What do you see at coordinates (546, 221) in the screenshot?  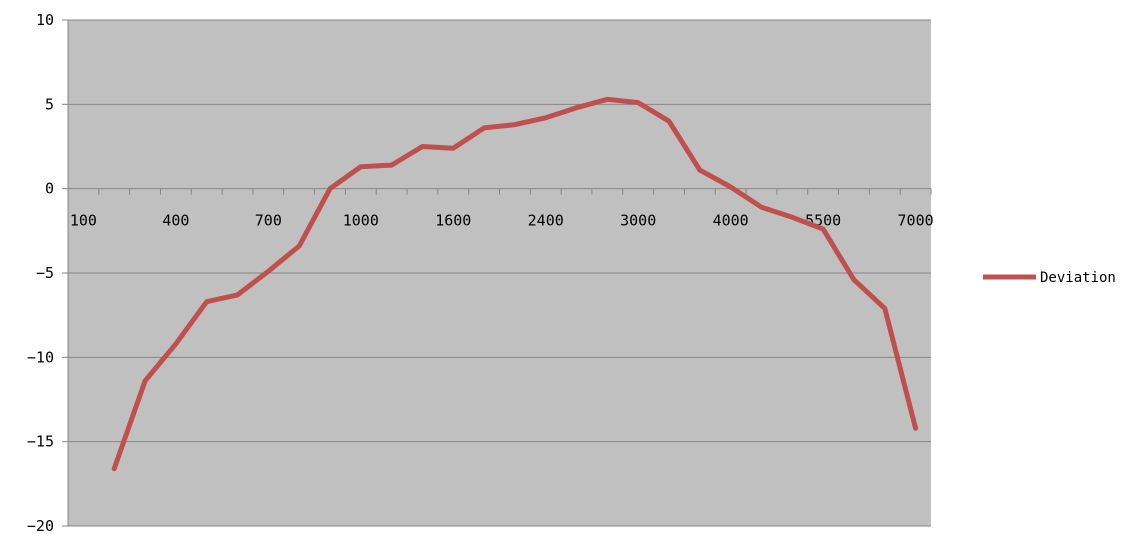 I see `x-tick-label: 2400` at bounding box center [546, 221].